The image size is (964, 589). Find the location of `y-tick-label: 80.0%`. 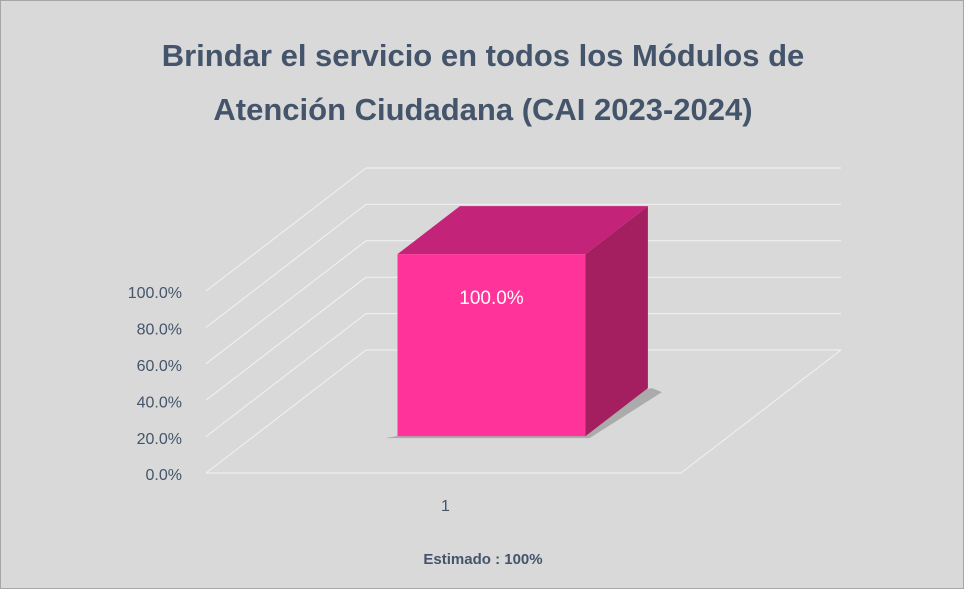

y-tick-label: 80.0% is located at coordinates (159, 330).